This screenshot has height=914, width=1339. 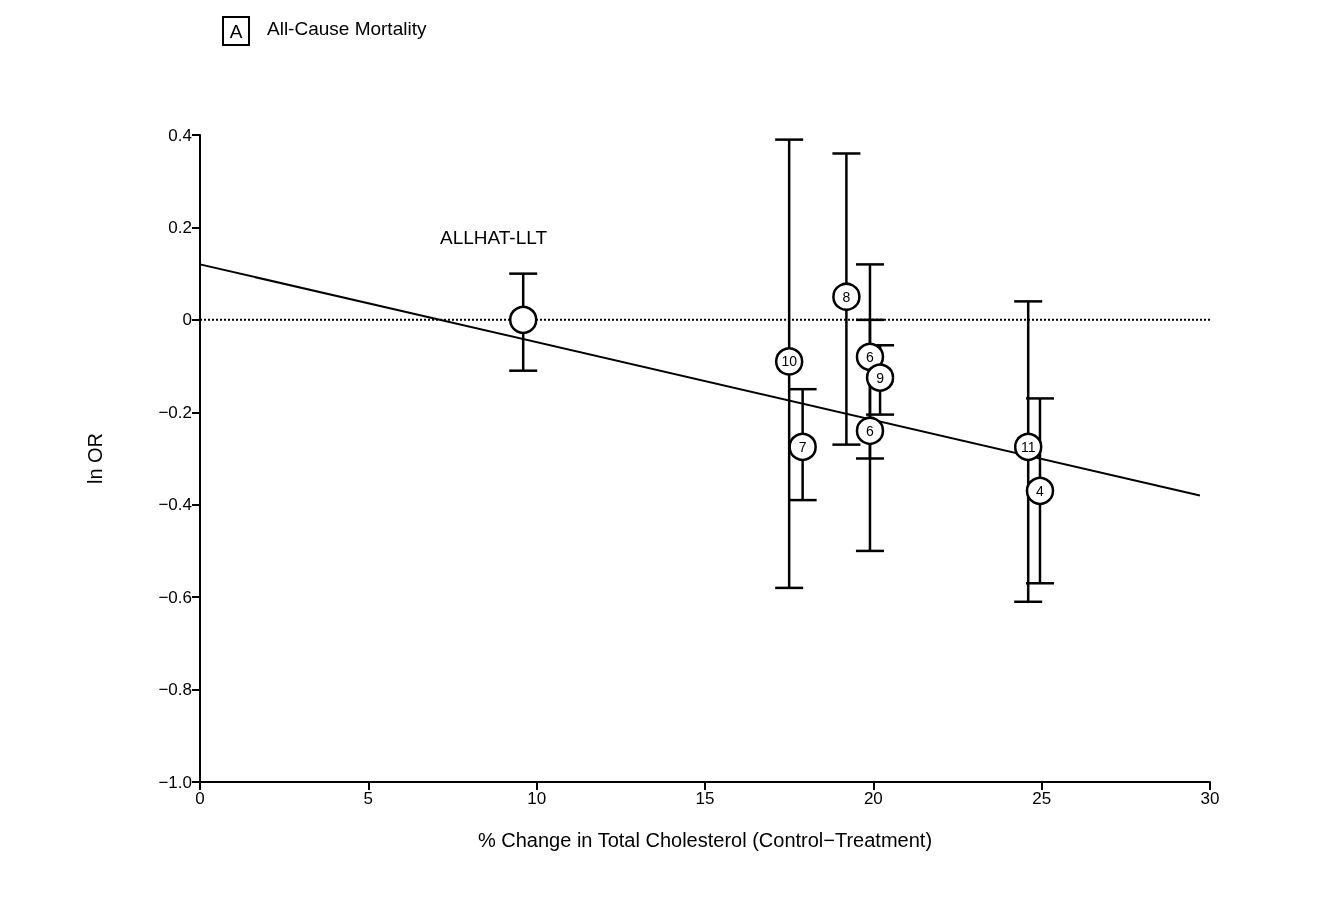 I want to click on y-tick-label: −1.0, so click(x=175, y=782).